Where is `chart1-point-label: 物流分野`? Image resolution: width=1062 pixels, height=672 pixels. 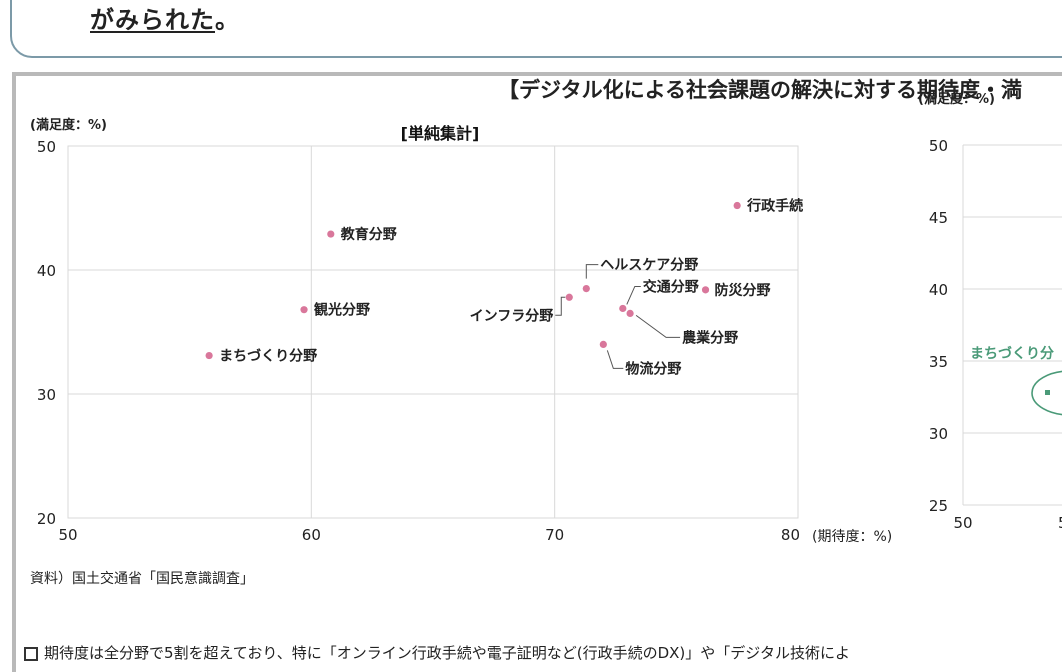
chart1-point-label: 物流分野 is located at coordinates (653, 368).